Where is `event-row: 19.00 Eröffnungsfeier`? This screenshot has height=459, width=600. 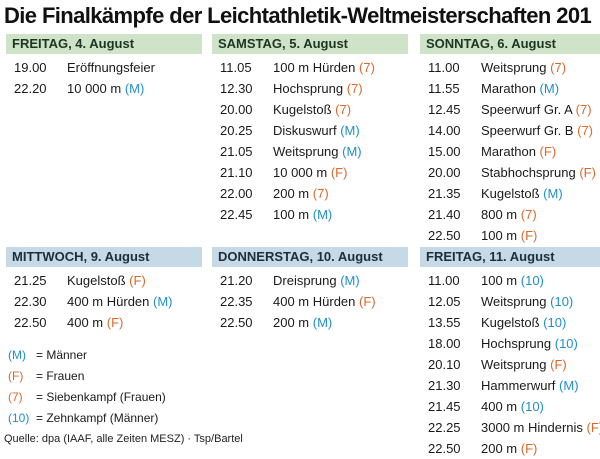 event-row: 19.00 Eröffnungsfeier is located at coordinates (104, 67).